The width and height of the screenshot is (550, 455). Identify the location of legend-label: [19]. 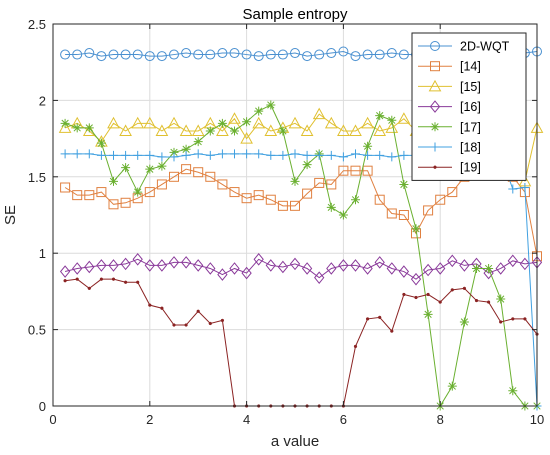
(470, 168).